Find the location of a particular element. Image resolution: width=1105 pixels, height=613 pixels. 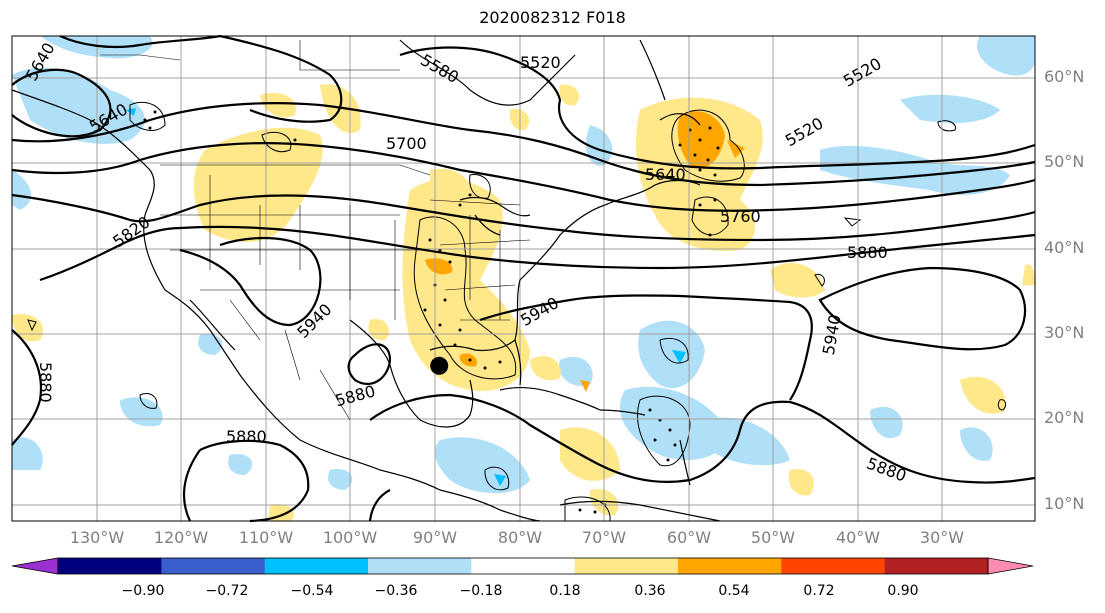

colorbar is located at coordinates (522, 566).